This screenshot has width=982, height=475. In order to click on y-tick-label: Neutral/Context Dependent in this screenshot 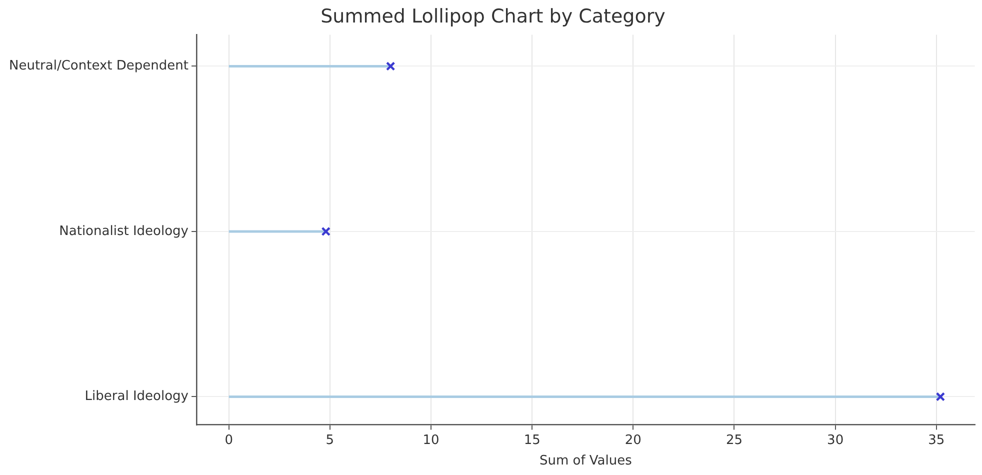, I will do `click(98, 66)`.